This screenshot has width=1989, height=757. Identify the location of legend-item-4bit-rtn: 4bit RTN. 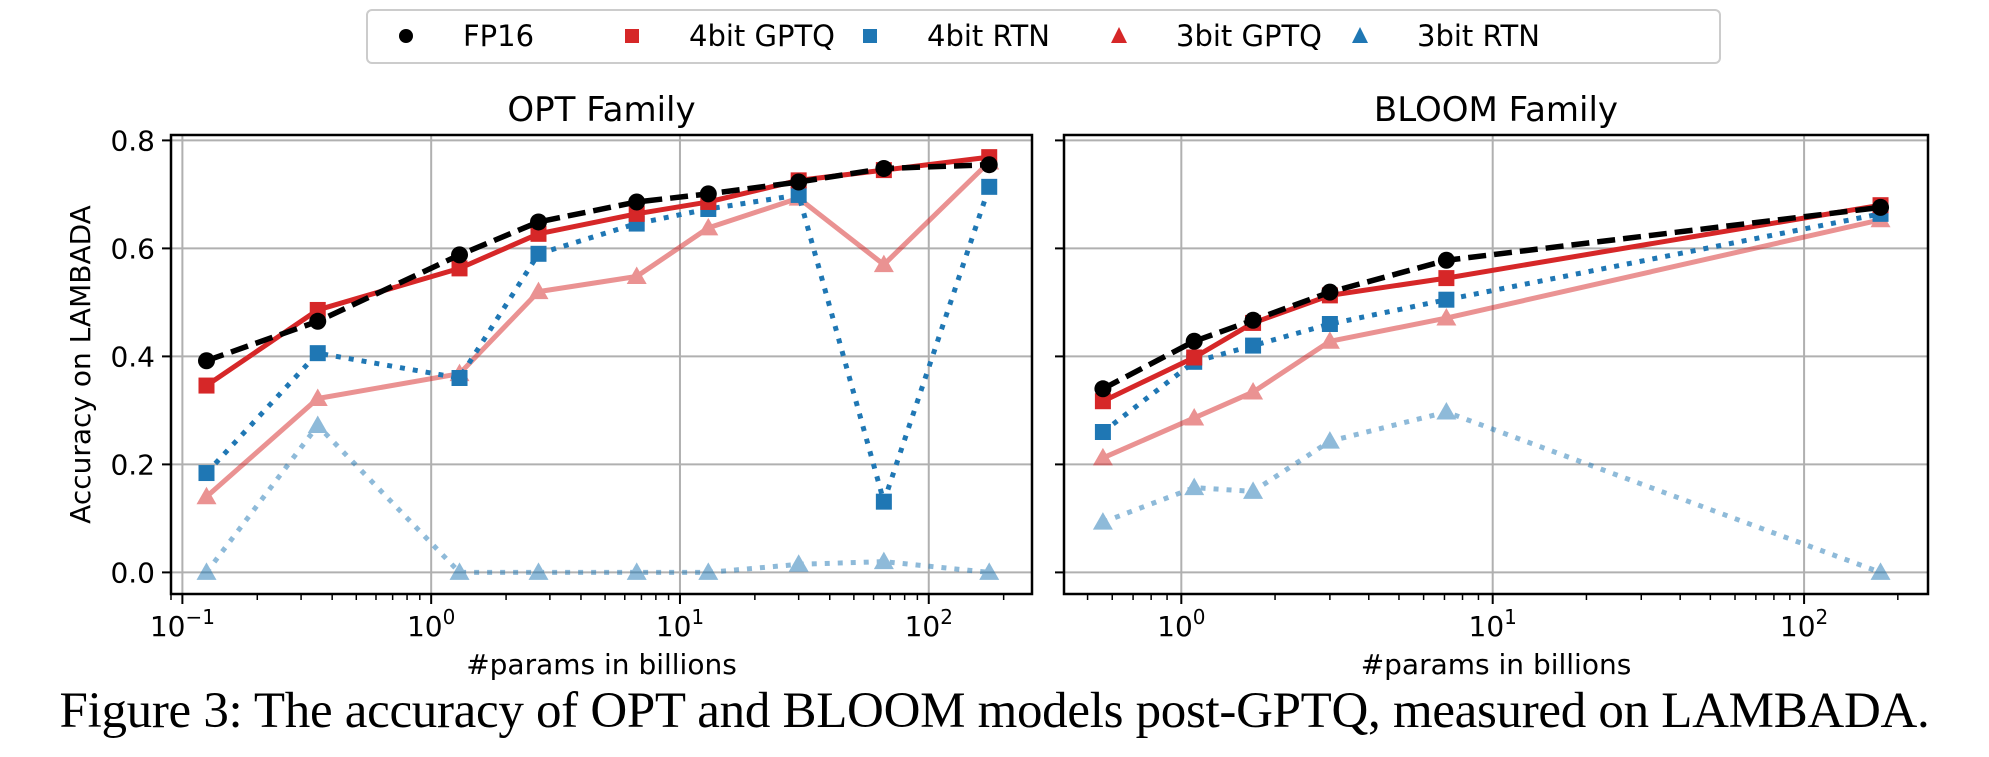
(956, 36).